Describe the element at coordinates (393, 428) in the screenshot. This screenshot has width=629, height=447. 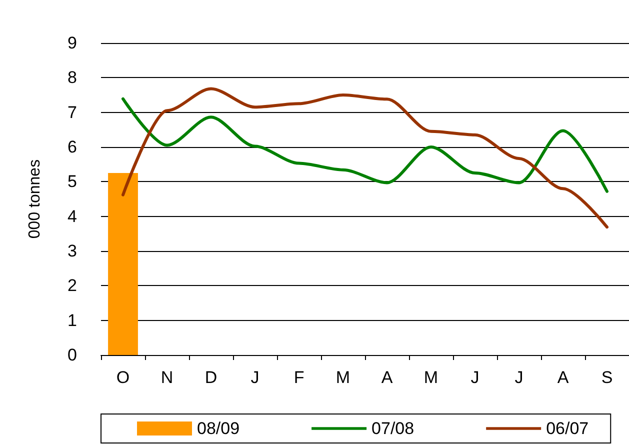
I see `legend-label: 07/08` at that location.